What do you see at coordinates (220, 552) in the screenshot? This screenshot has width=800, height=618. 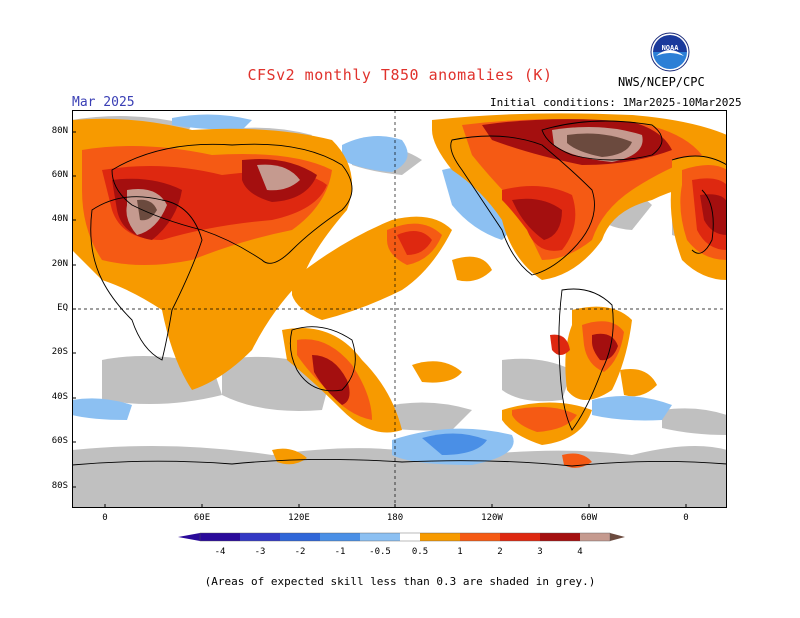 I see `colorbar-label: -4` at bounding box center [220, 552].